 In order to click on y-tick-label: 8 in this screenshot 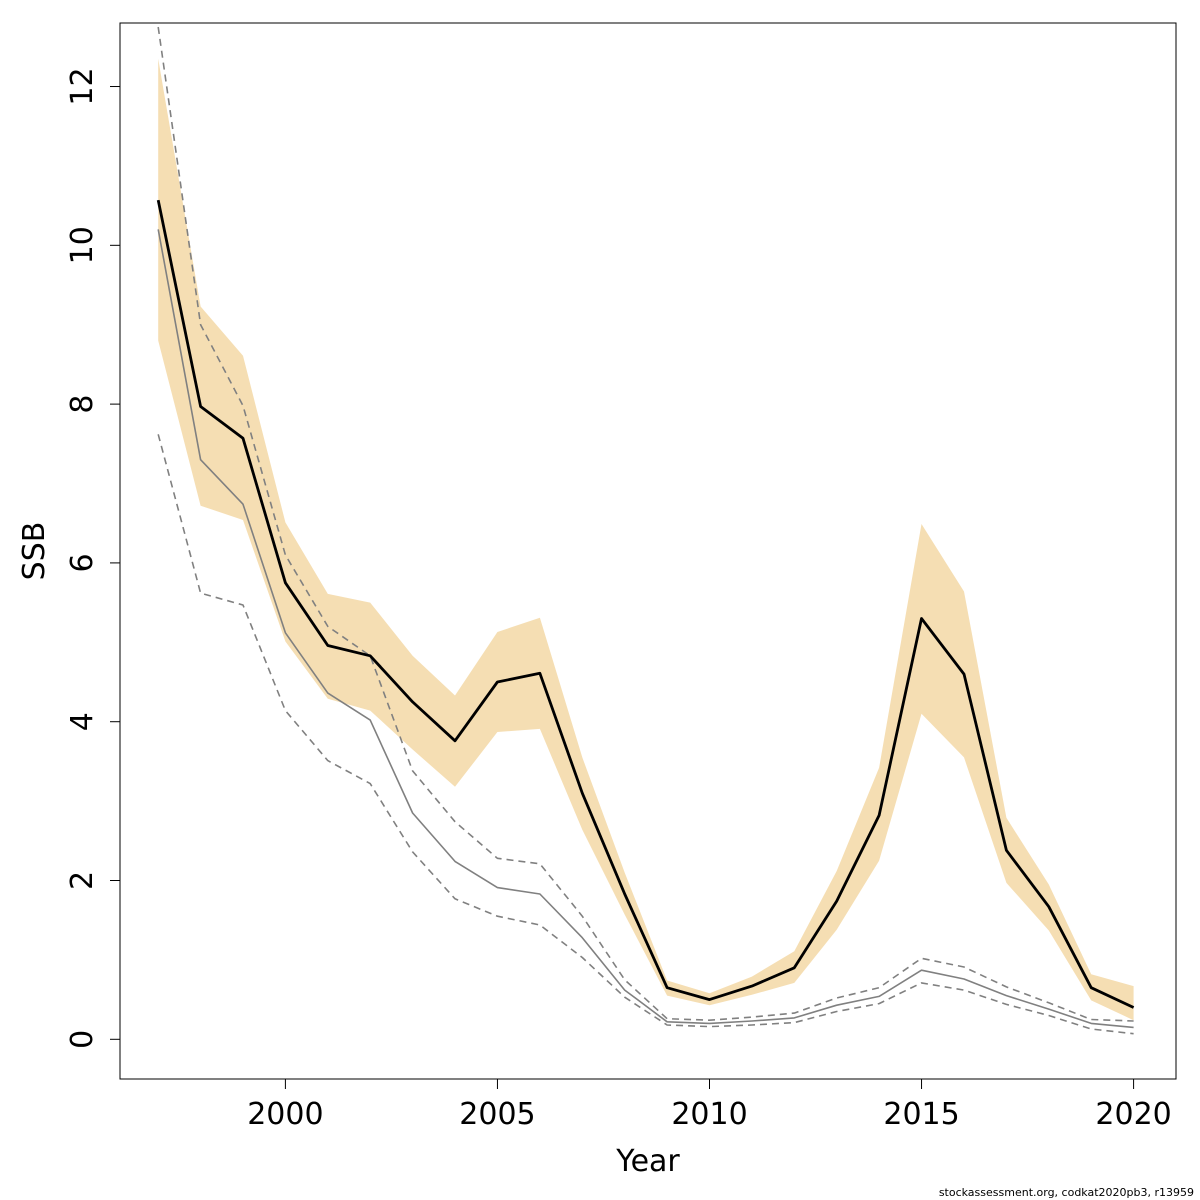, I will do `click(82, 404)`.